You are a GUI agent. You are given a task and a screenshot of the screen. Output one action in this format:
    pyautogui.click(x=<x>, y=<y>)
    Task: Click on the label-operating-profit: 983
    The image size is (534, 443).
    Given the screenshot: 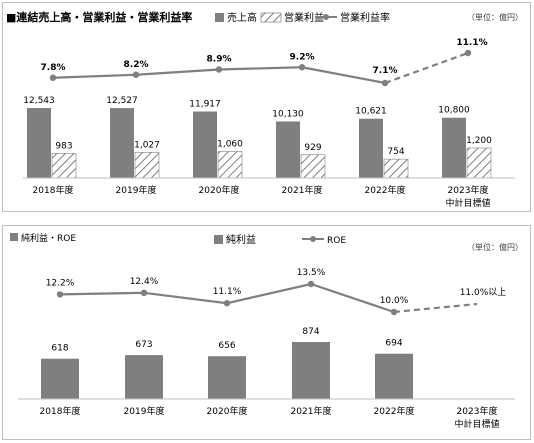 What is the action you would take?
    pyautogui.click(x=63, y=146)
    